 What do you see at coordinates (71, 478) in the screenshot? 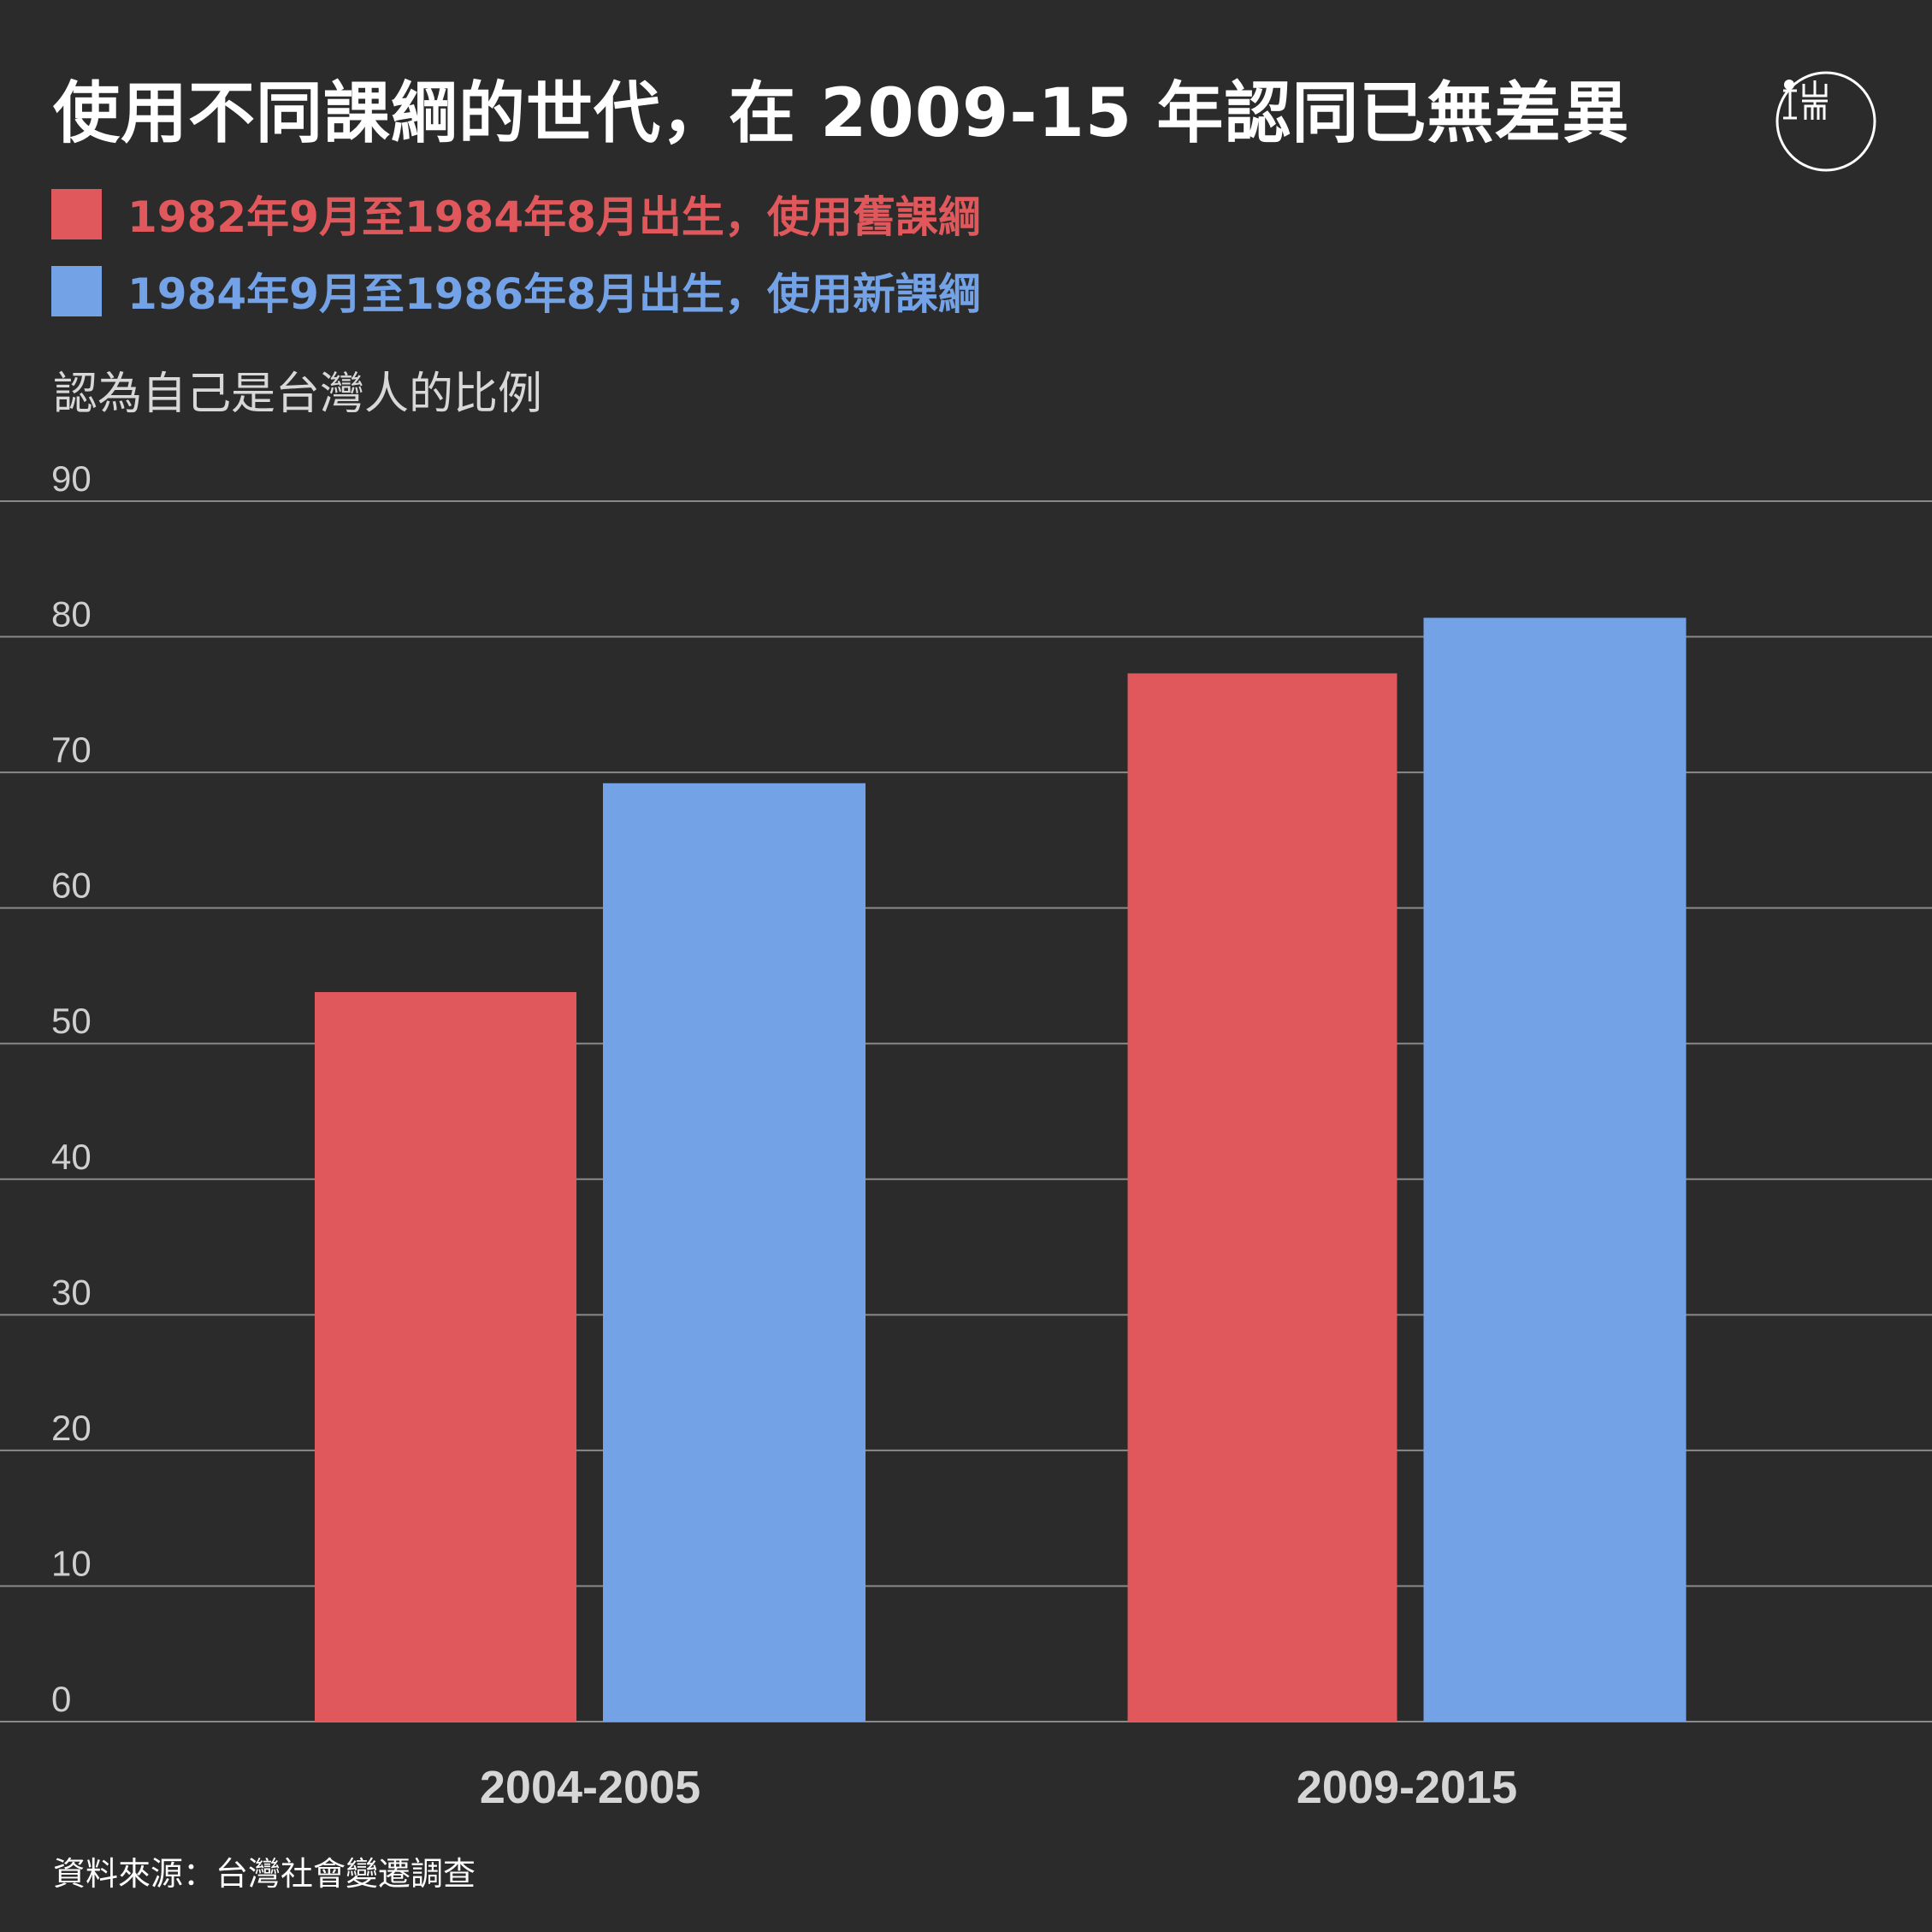
I see `y-tick-label: 90` at bounding box center [71, 478].